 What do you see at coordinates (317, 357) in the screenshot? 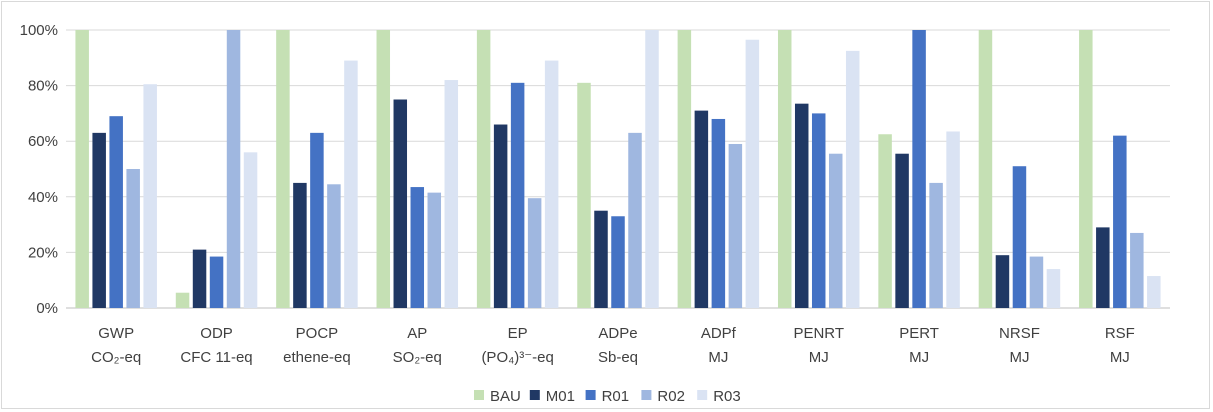
I see `x-tick-unit-label: ethene-eq` at bounding box center [317, 357].